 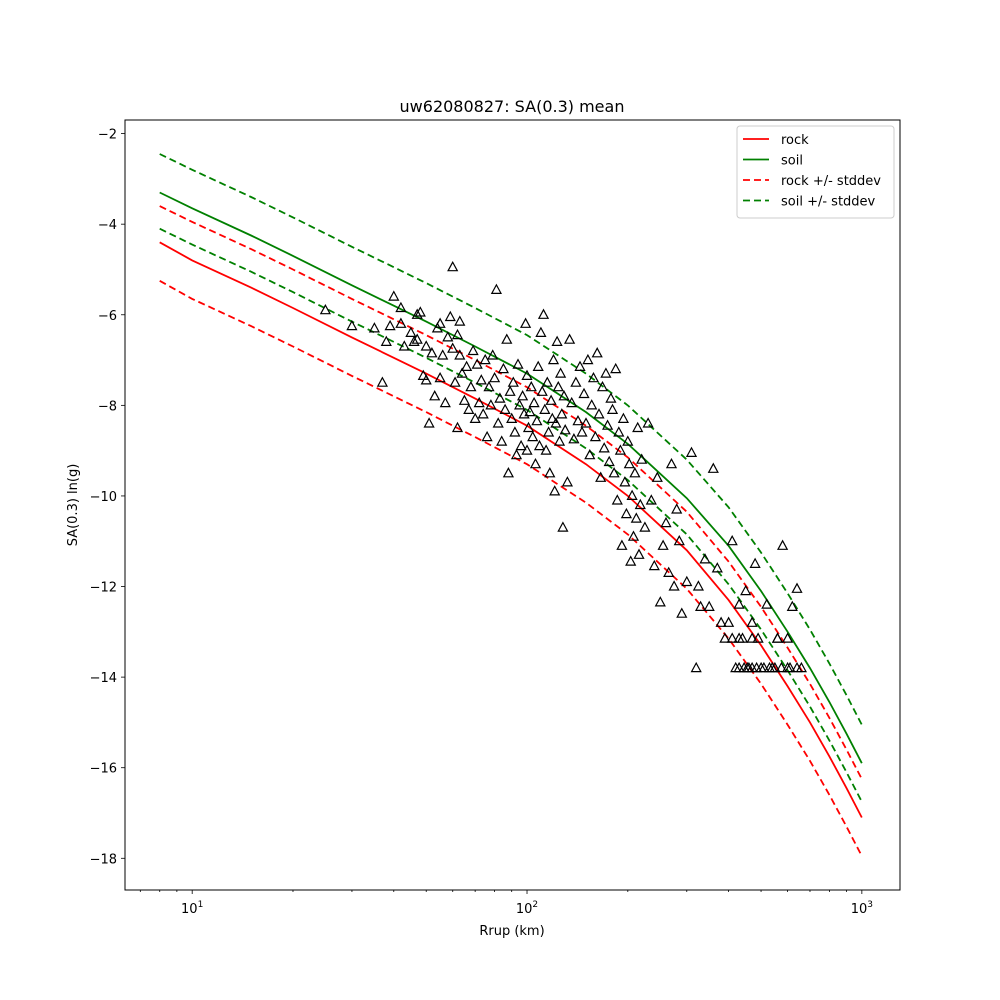 What do you see at coordinates (511, 931) in the screenshot?
I see `x-axis-label: Rrup (km)` at bounding box center [511, 931].